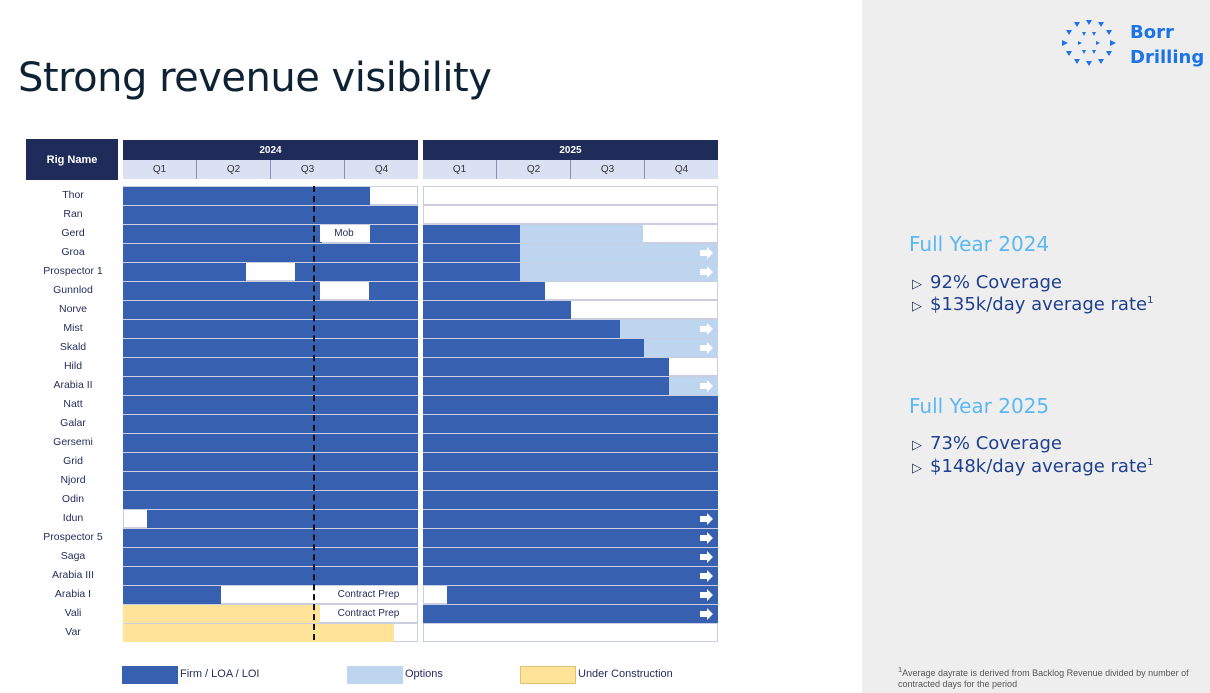 The image size is (1210, 693). Describe the element at coordinates (900, 669) in the screenshot. I see `footnote-marker: 1` at that location.